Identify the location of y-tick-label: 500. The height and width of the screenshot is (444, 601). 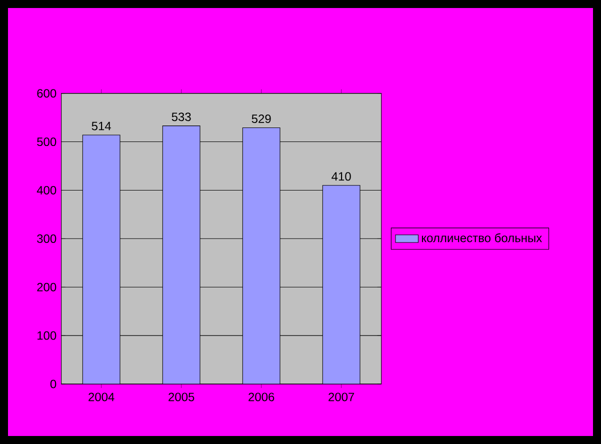
(46, 142).